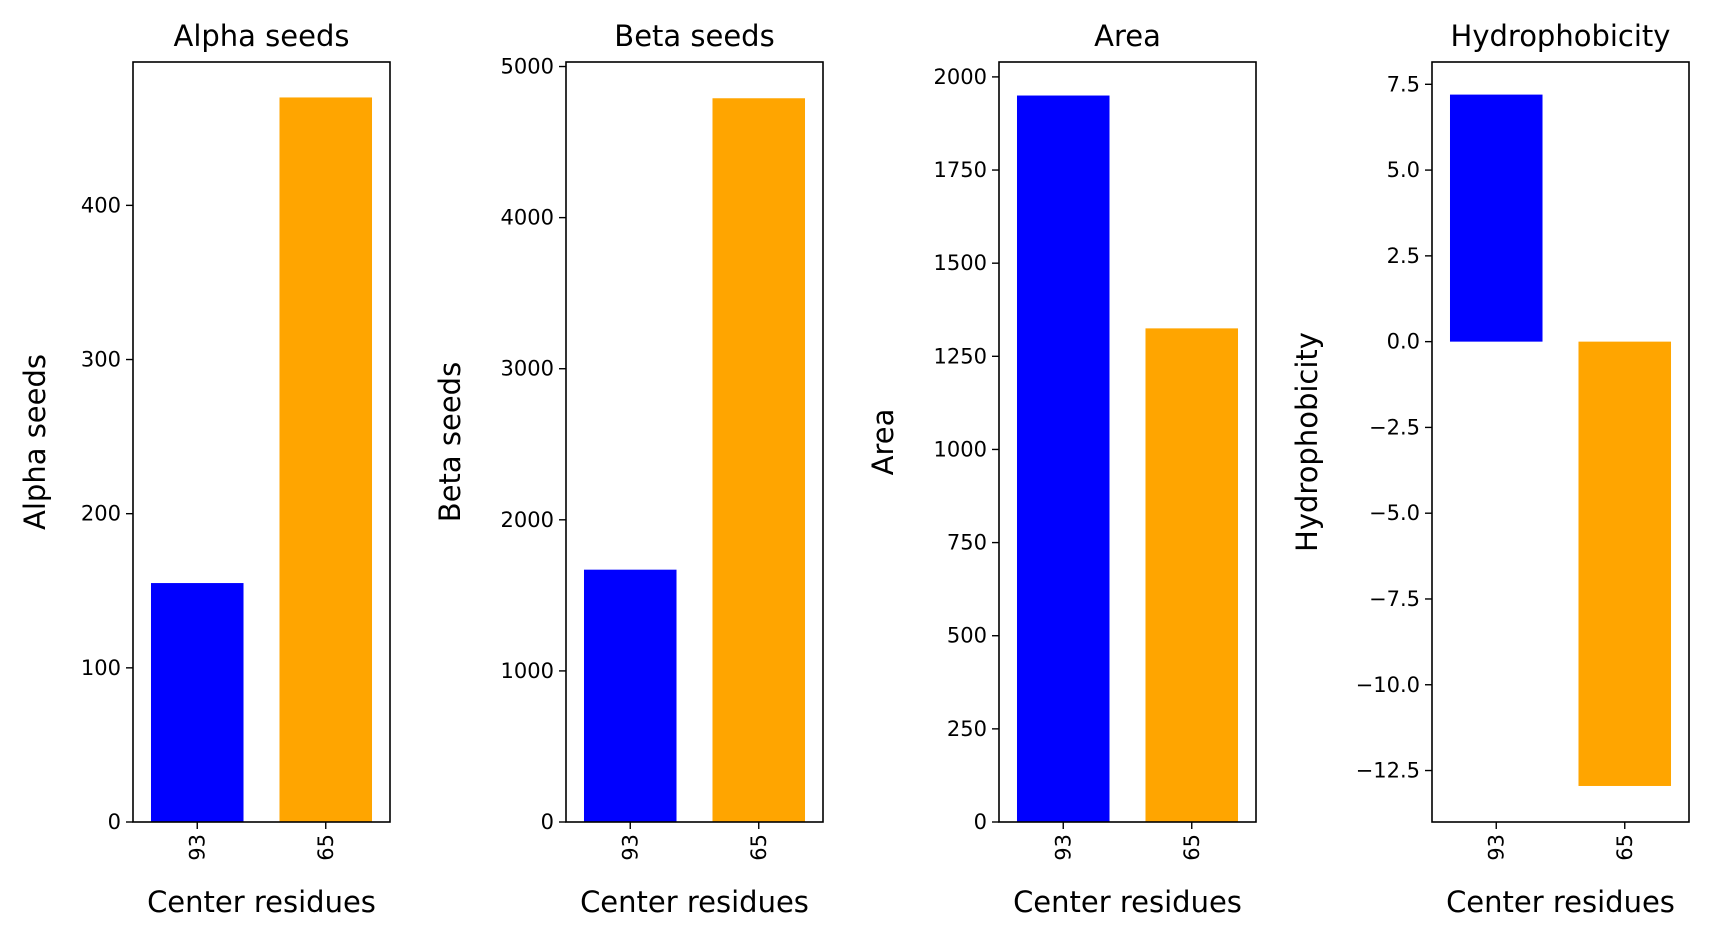  What do you see at coordinates (101, 514) in the screenshot?
I see `y-tick-label: 200` at bounding box center [101, 514].